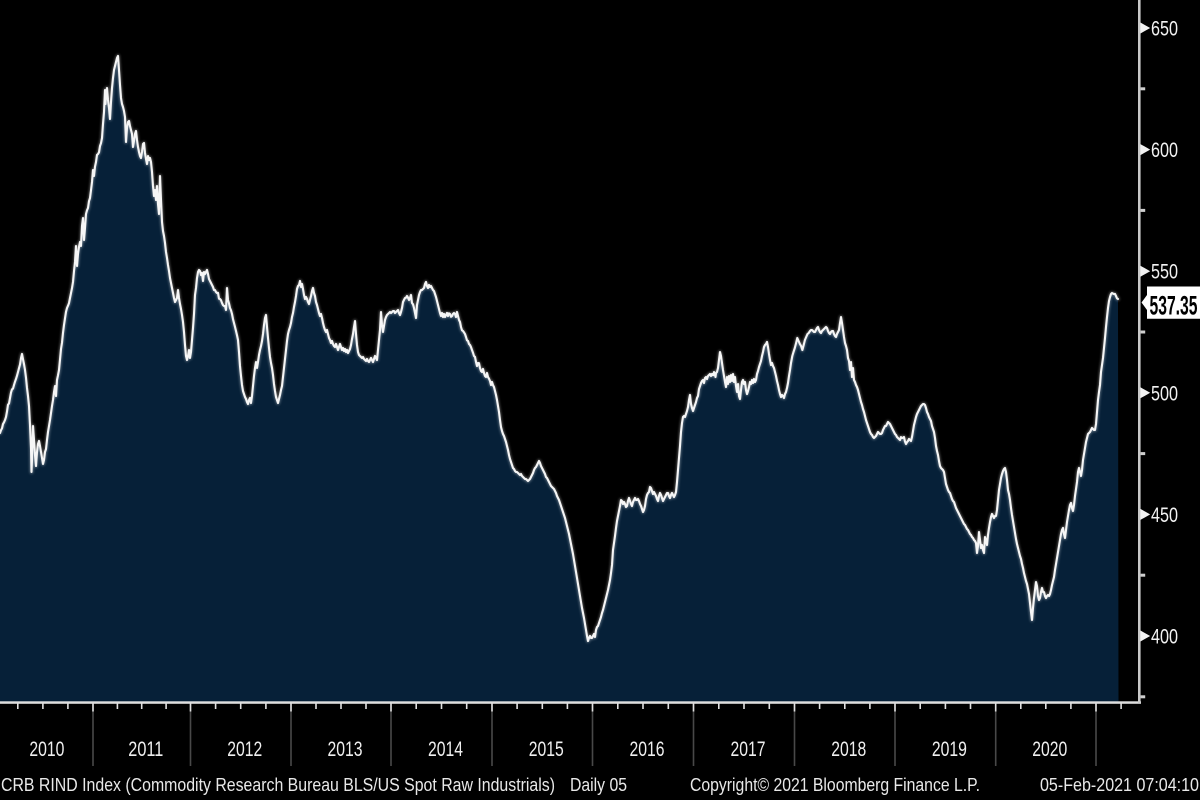 Image resolution: width=1200 pixels, height=800 pixels. Describe the element at coordinates (1049, 749) in the screenshot. I see `svg-text: 2020` at that location.